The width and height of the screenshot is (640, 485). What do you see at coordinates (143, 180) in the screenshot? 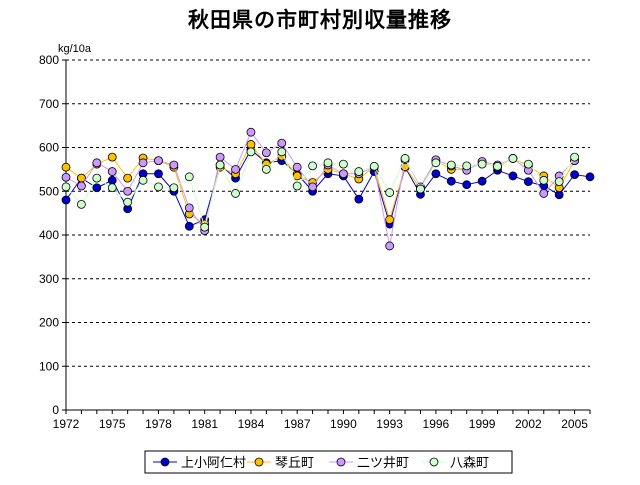
I see `data-point-4-1977` at bounding box center [143, 180].